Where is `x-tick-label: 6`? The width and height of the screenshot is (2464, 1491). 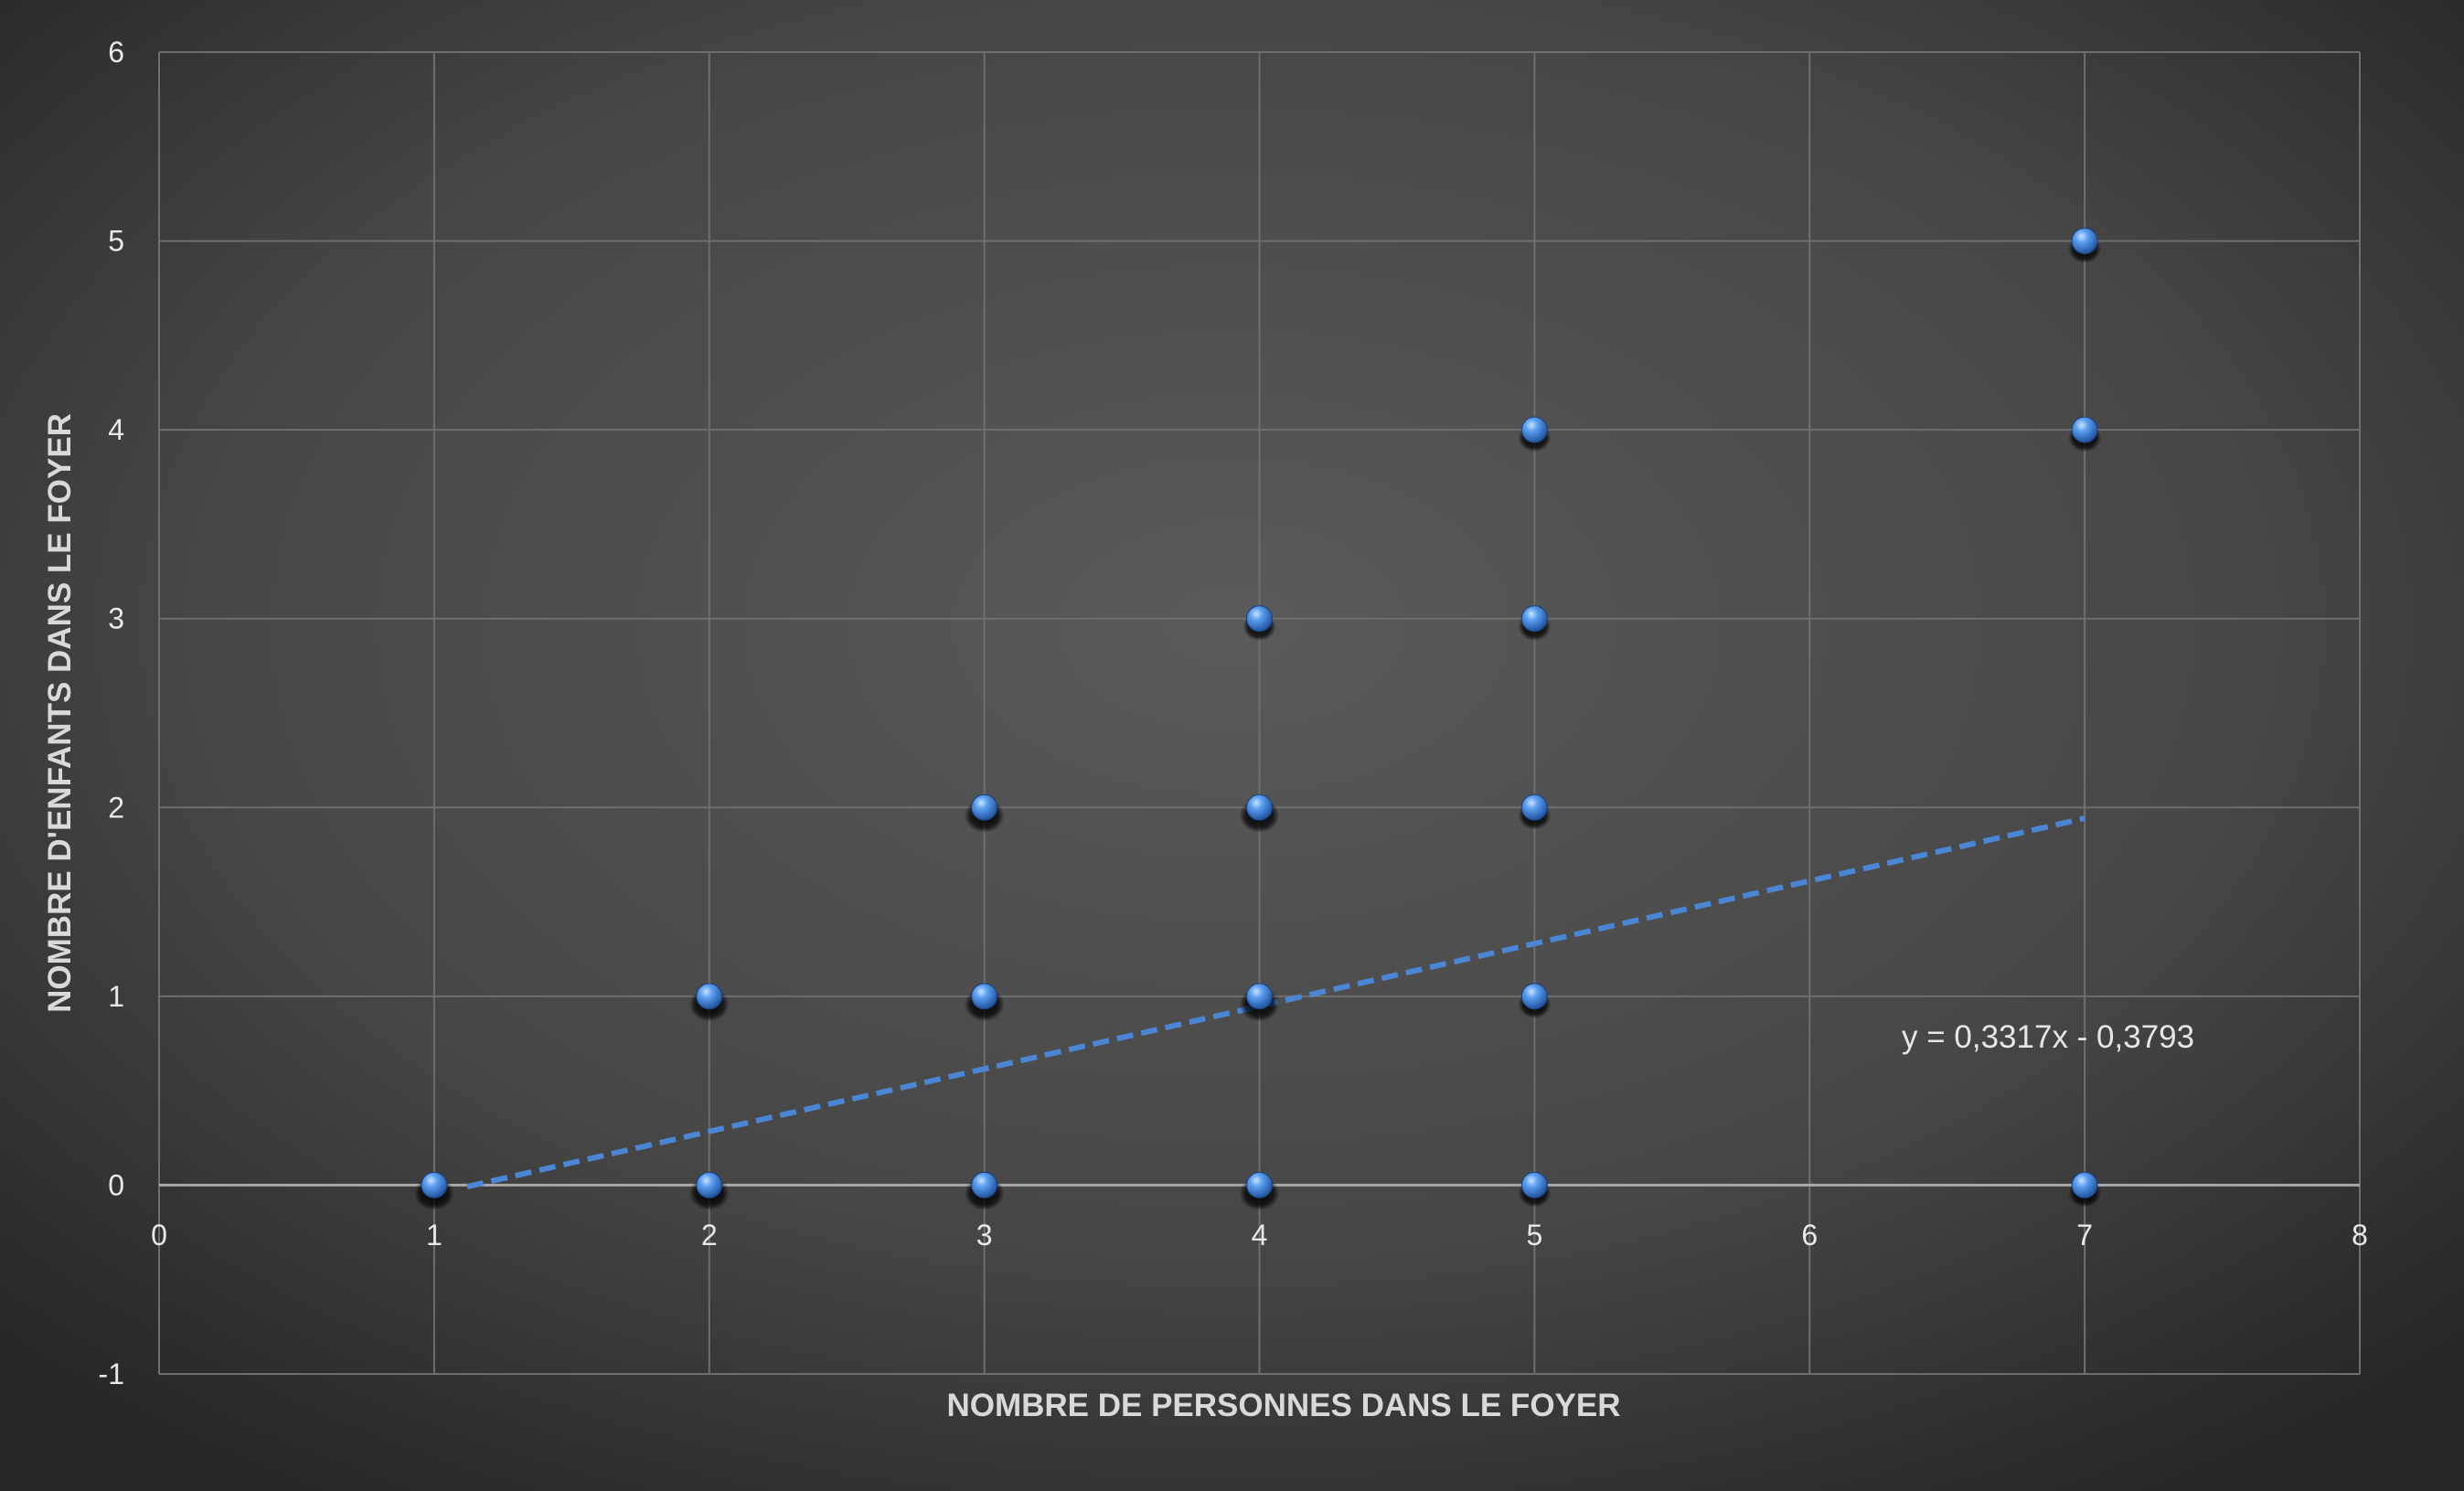 x-tick-label: 6 is located at coordinates (1809, 1235).